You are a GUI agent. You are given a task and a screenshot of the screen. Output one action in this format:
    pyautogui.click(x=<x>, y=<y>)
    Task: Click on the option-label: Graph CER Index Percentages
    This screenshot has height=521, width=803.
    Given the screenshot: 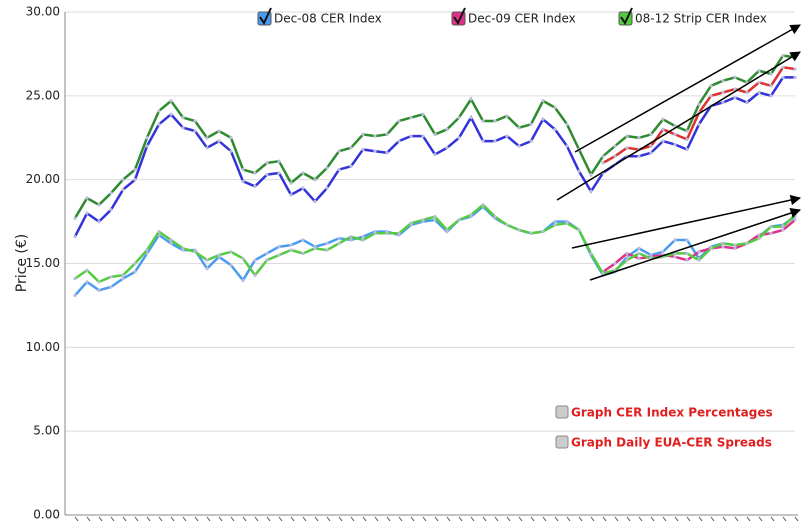 What is the action you would take?
    pyautogui.click(x=672, y=413)
    